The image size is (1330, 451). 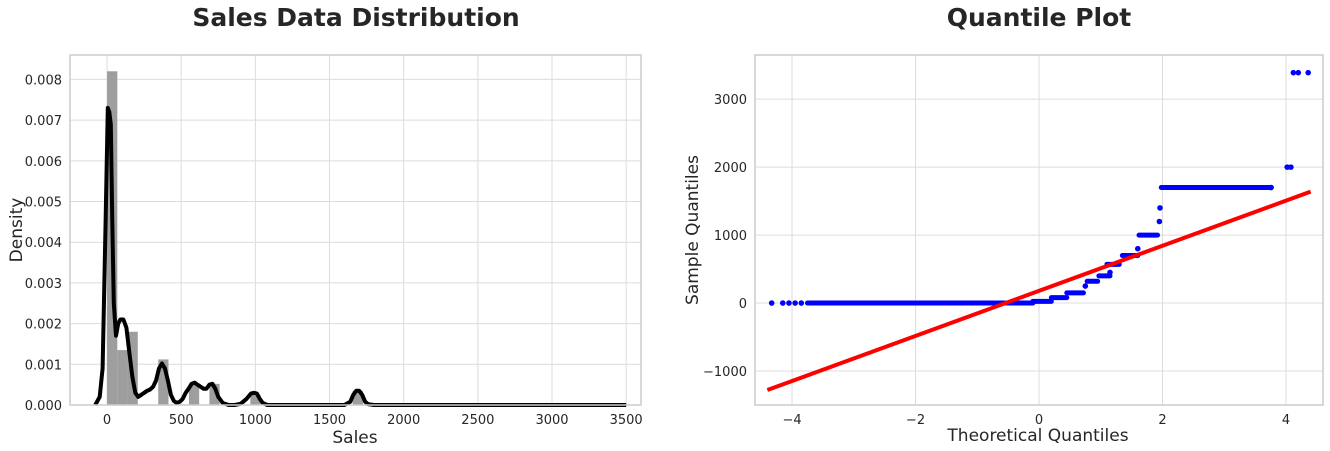 What do you see at coordinates (43, 325) in the screenshot?
I see `y-tick-label: 0.002` at bounding box center [43, 325].